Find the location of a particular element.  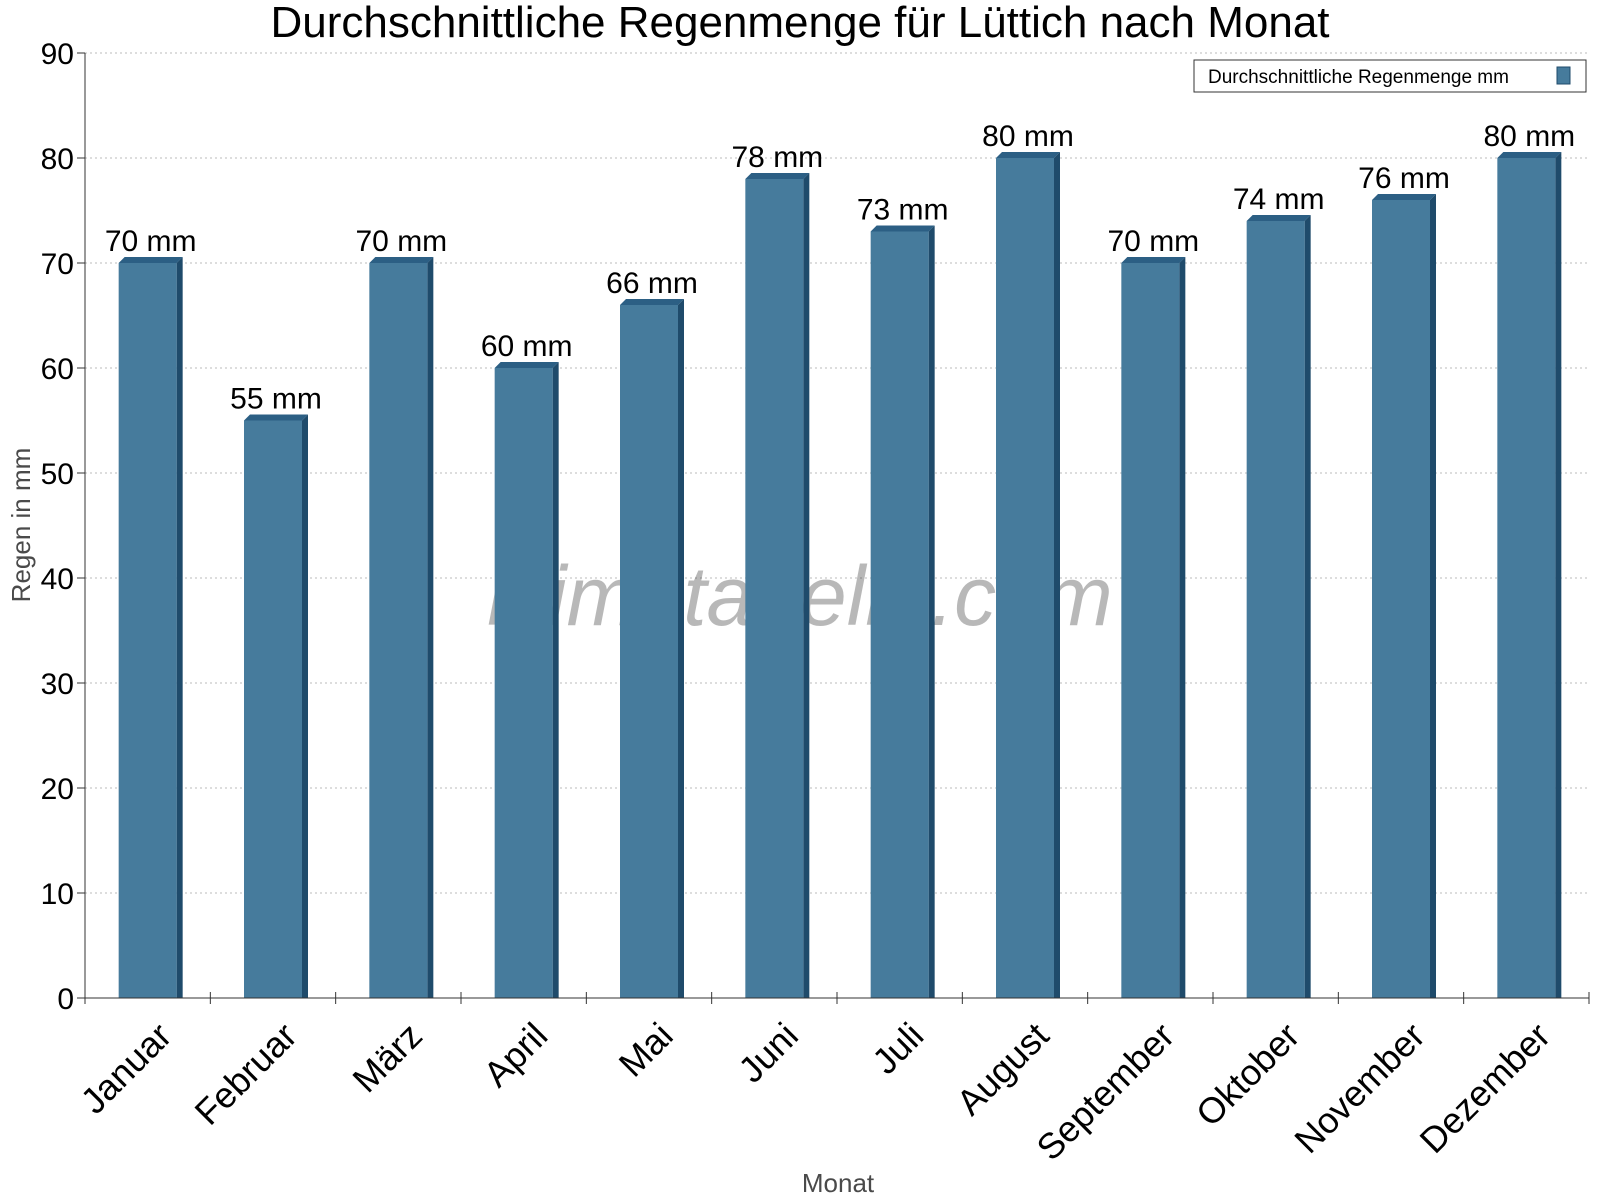

y-tick-label: 30 is located at coordinates (57, 684).